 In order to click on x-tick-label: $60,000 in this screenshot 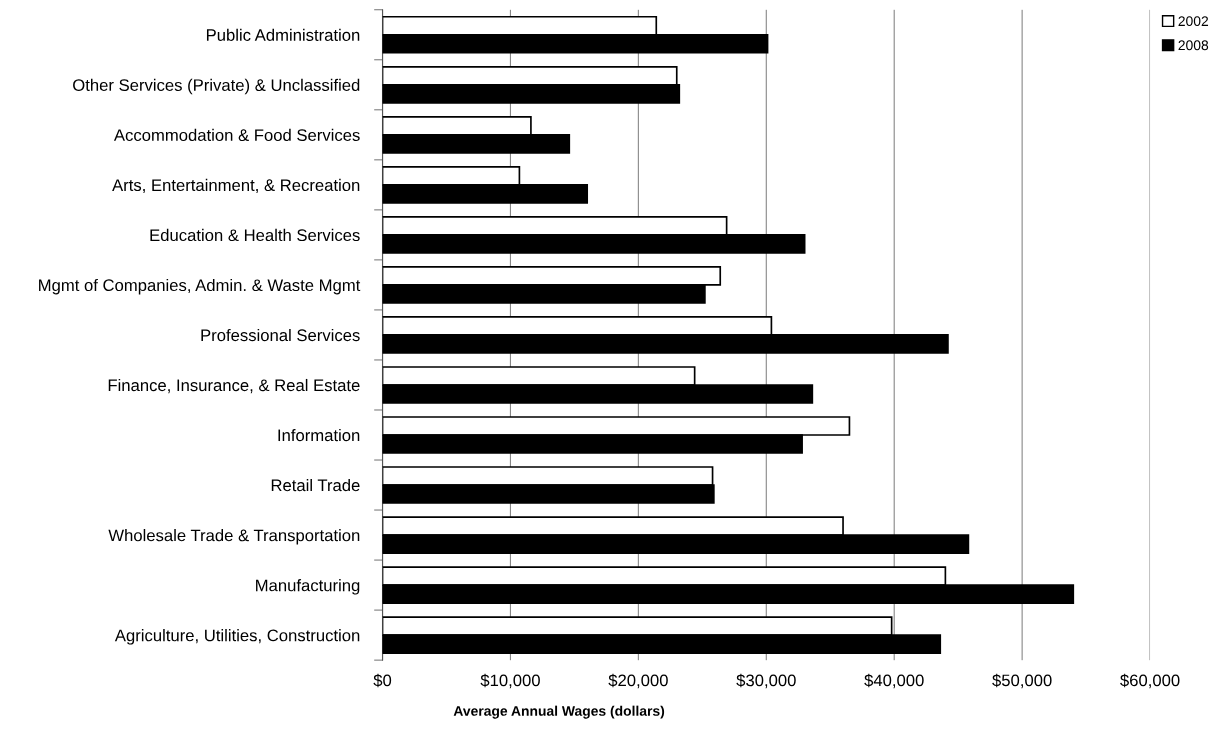, I will do `click(1150, 681)`.